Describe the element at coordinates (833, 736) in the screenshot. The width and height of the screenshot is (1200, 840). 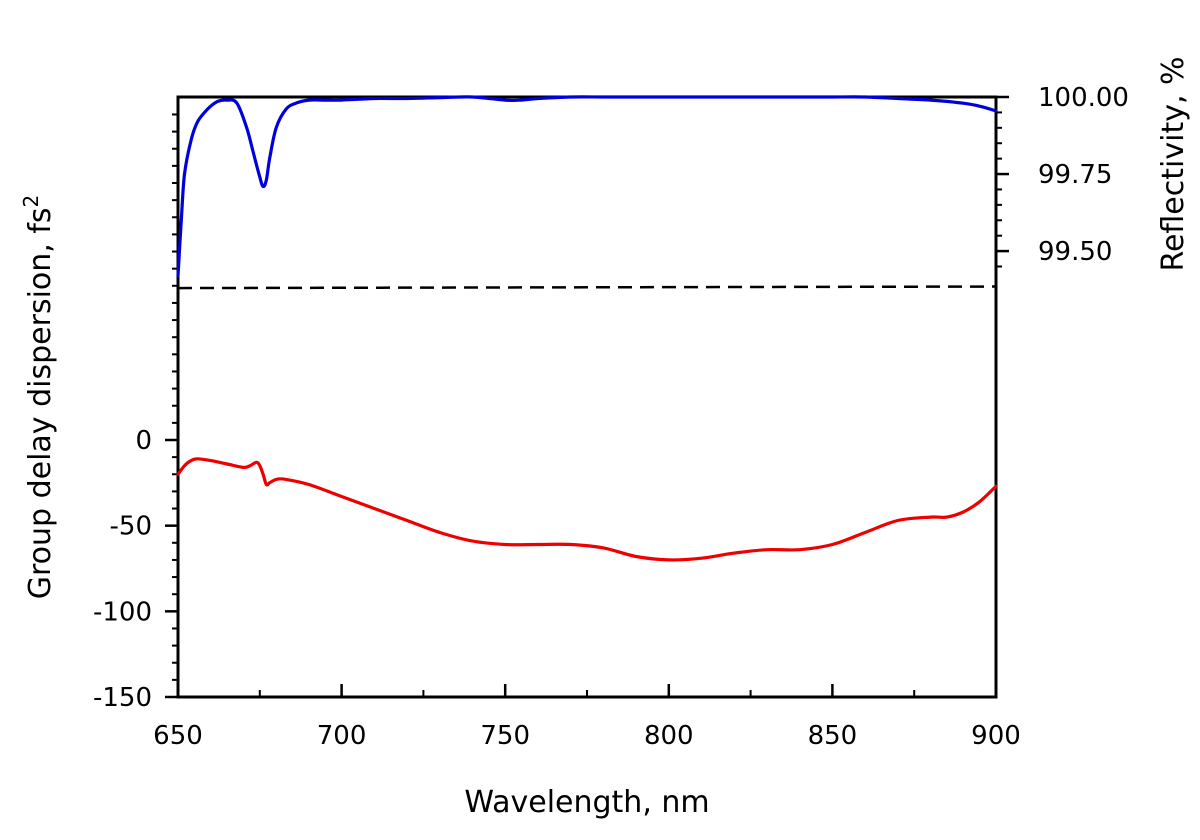
I see `x-tick-label: 850` at that location.